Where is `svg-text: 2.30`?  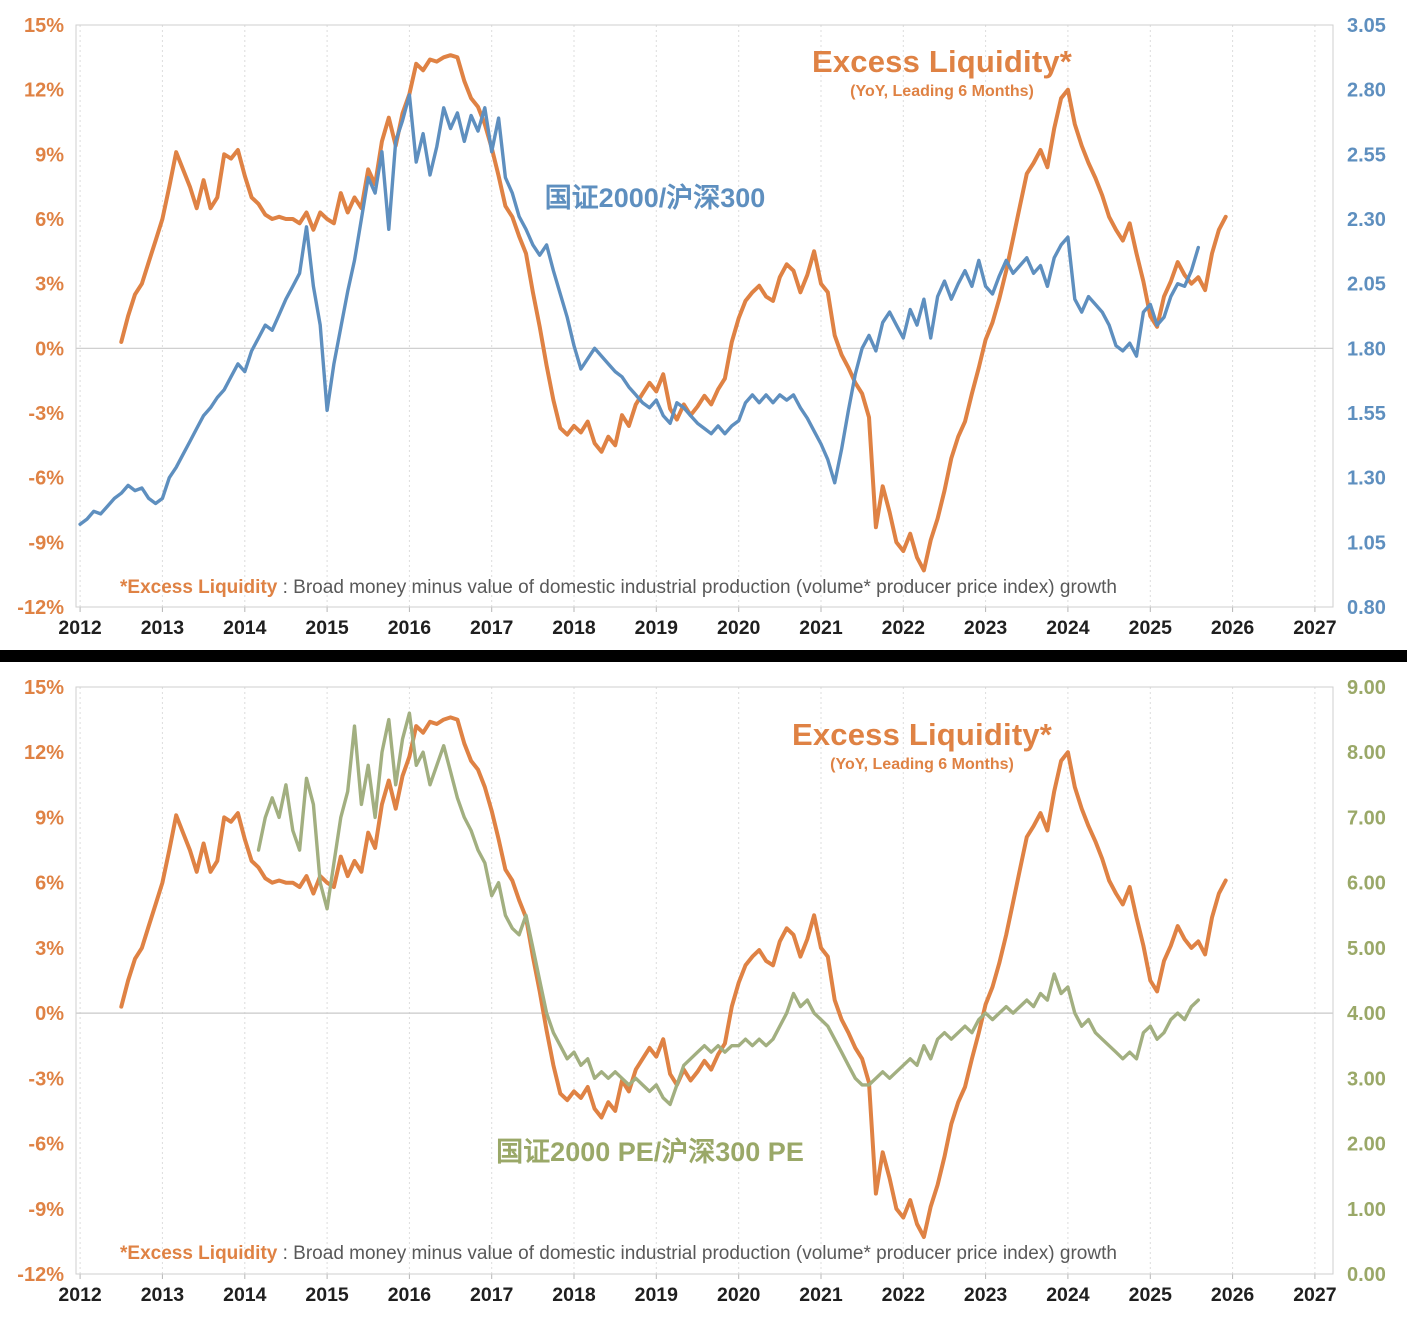
svg-text: 2.30 is located at coordinates (1366, 220).